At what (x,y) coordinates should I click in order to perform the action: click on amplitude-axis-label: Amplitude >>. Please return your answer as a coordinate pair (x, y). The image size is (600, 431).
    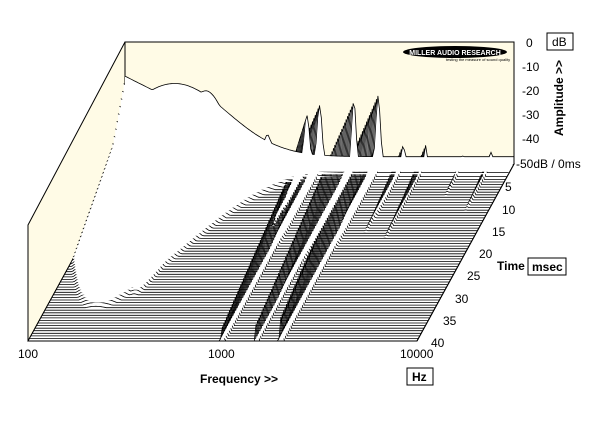
    Looking at the image, I should click on (559, 98).